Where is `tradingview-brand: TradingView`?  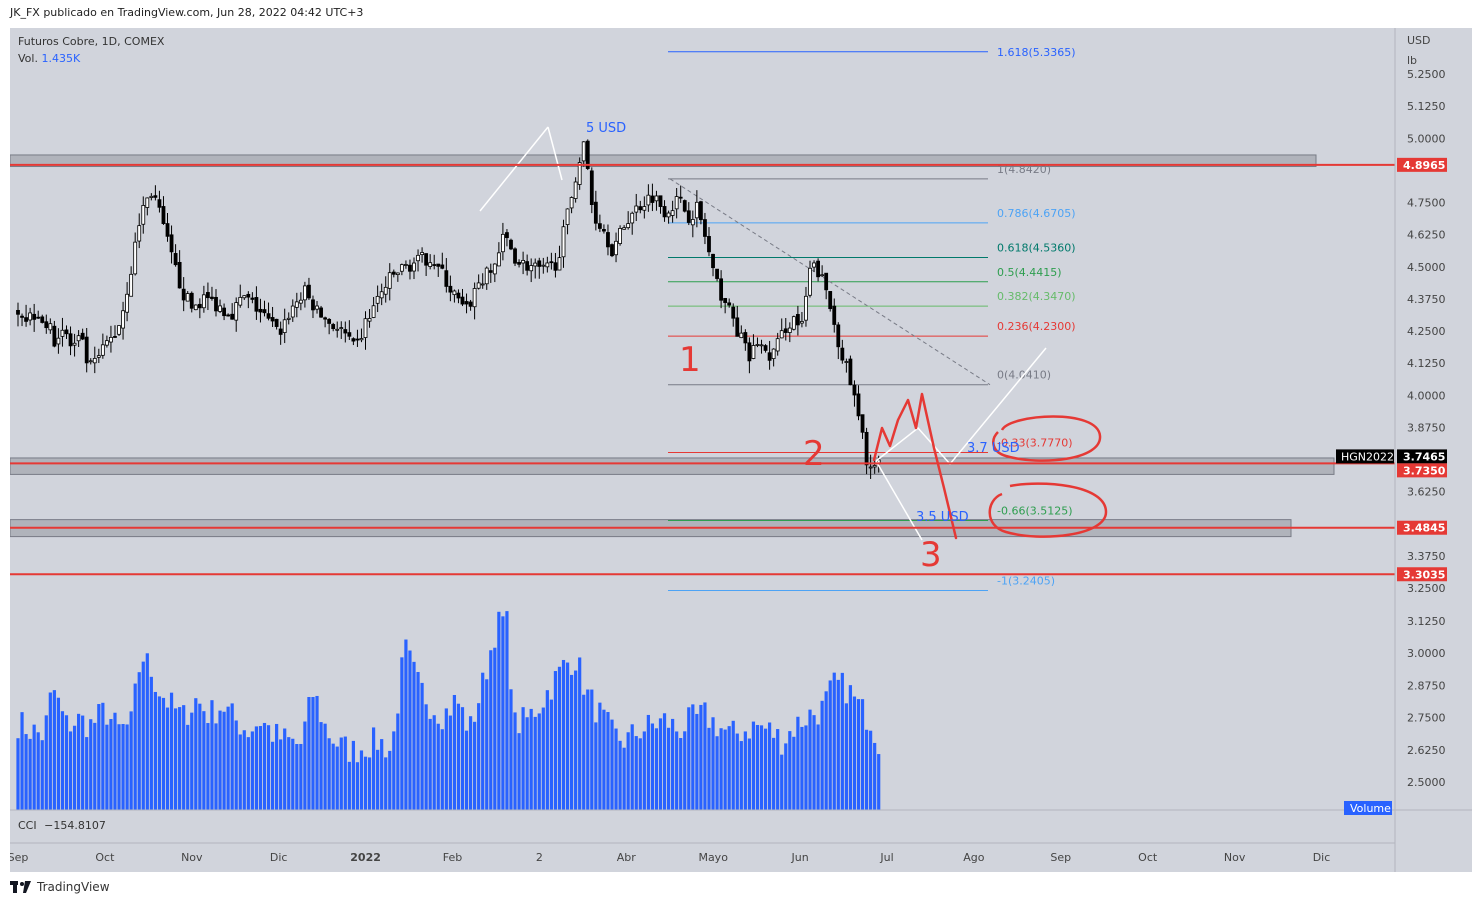 tradingview-brand: TradingView is located at coordinates (73, 887).